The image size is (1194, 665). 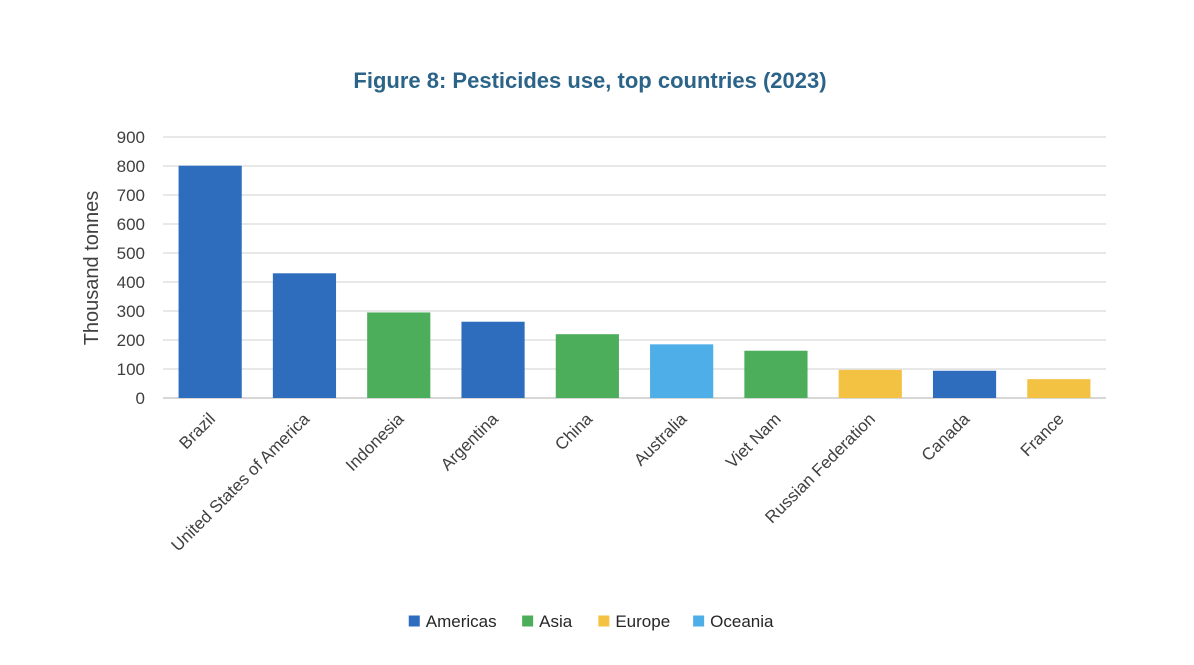 What do you see at coordinates (131, 268) in the screenshot?
I see `y-axis-ticks: 0 100 200 300 400 500 600 700 800 900` at bounding box center [131, 268].